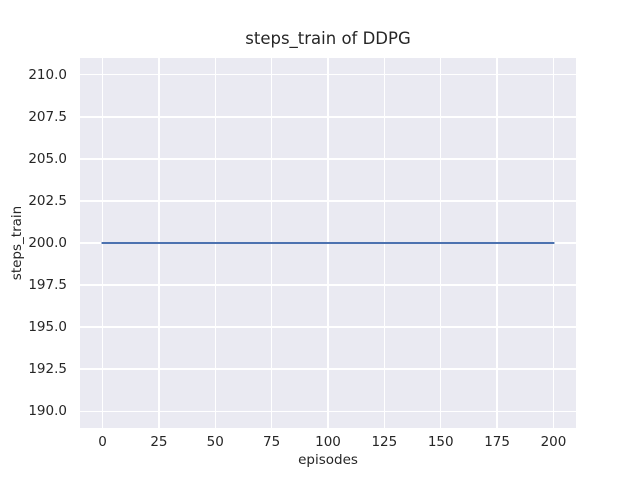  Describe the element at coordinates (440, 442) in the screenshot. I see `x-tick-label: 150` at that location.